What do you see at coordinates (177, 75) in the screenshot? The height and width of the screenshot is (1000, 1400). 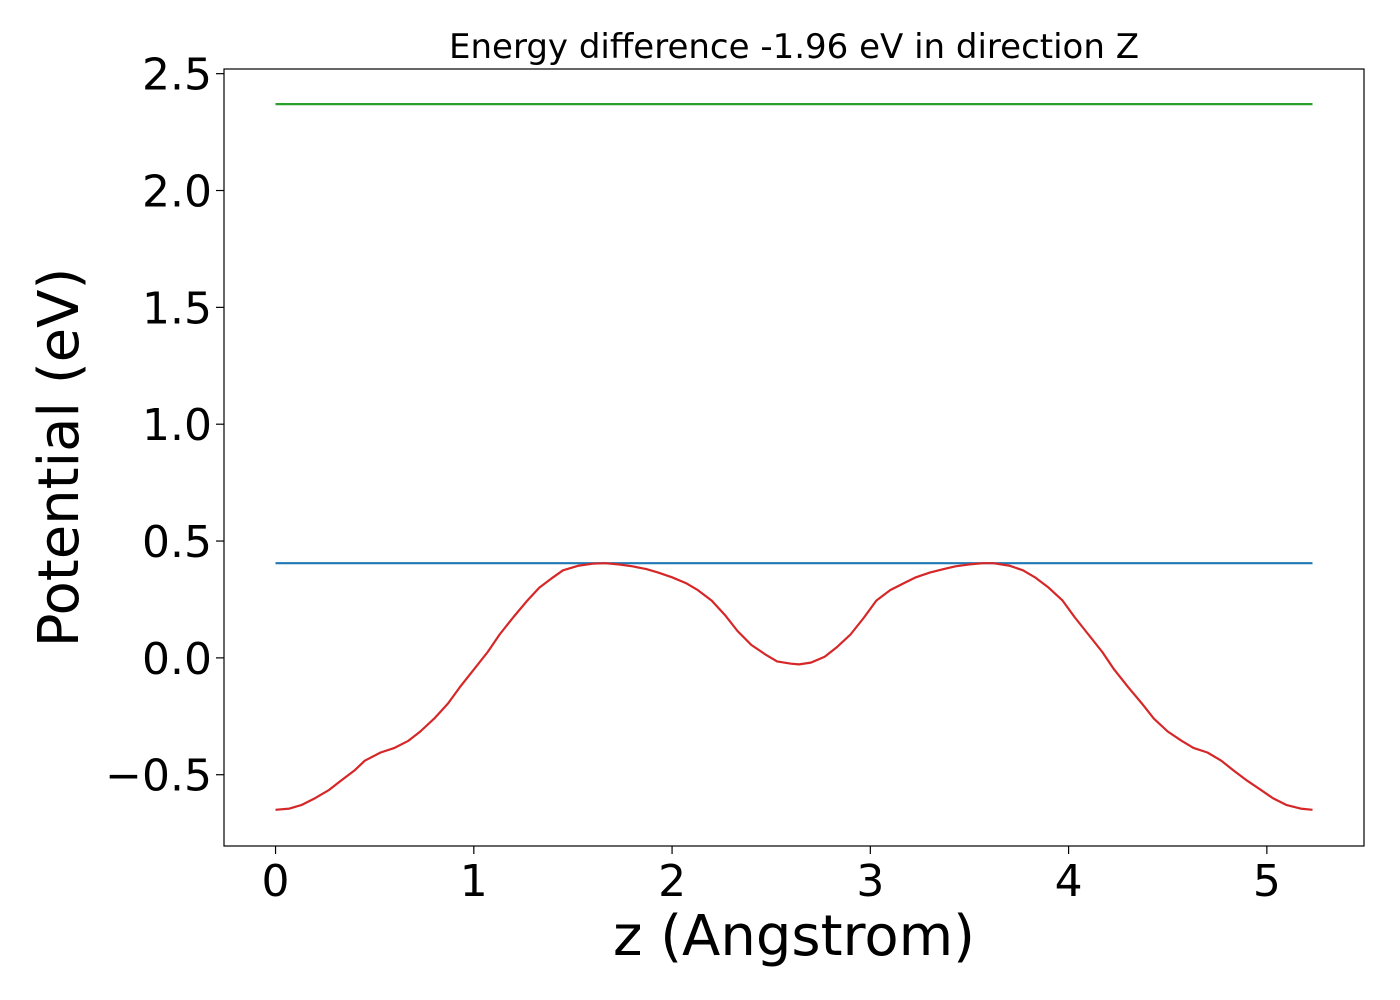 I see `y-tick-label: 2.5` at bounding box center [177, 75].